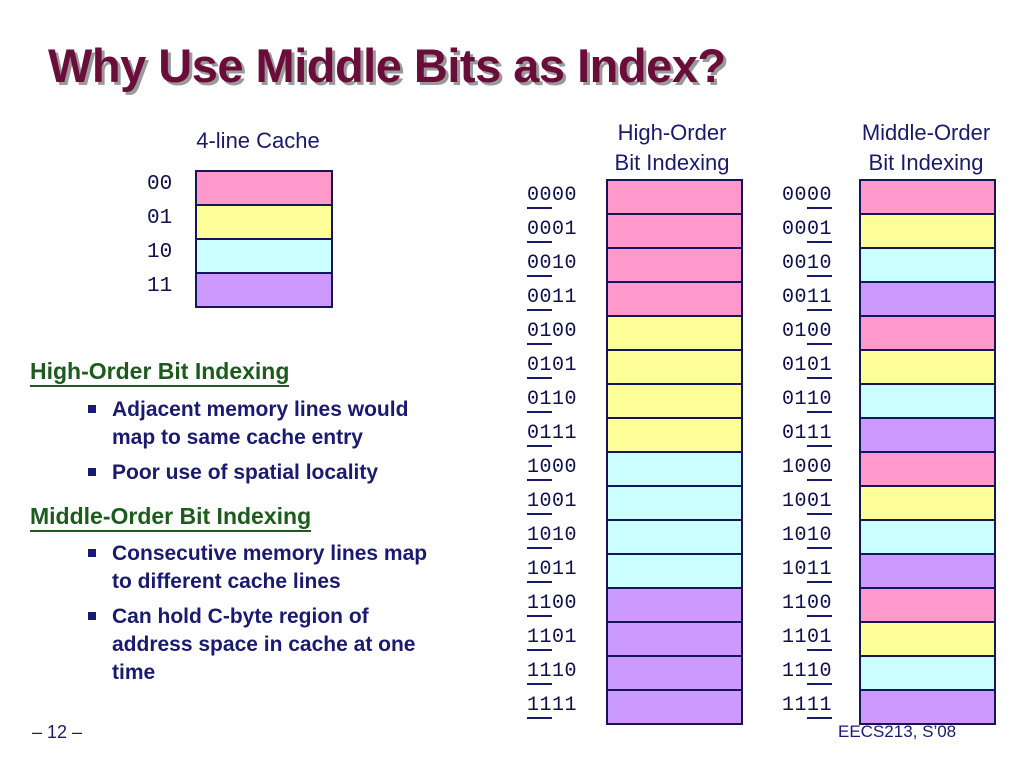 Image resolution: width=1024 pixels, height=768 pixels. Describe the element at coordinates (57, 732) in the screenshot. I see `page-number: – 12 –` at that location.